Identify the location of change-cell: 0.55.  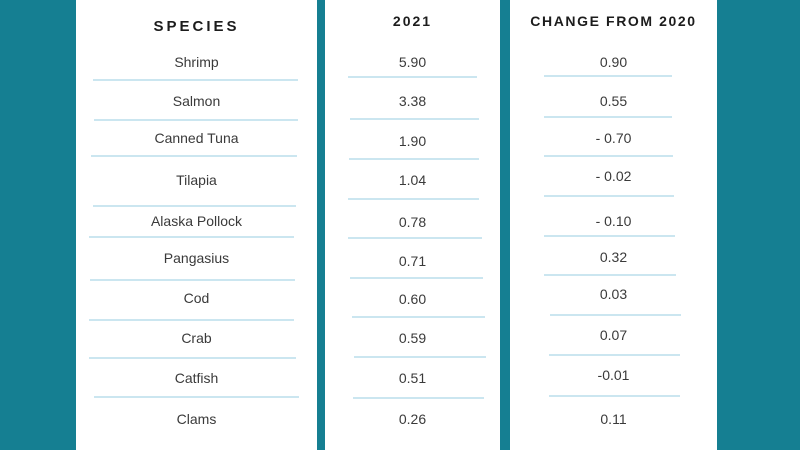
(613, 101).